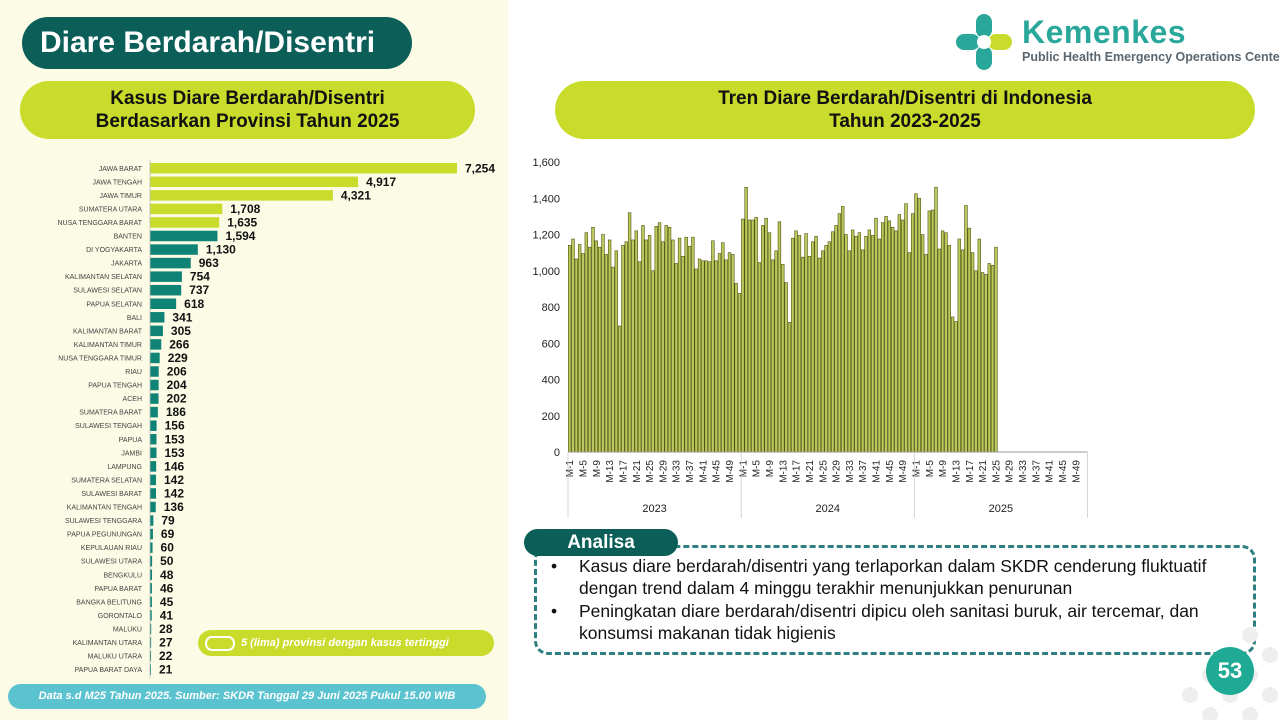 This screenshot has width=1280, height=720. I want to click on x-tick-label: M-25, so click(823, 471).